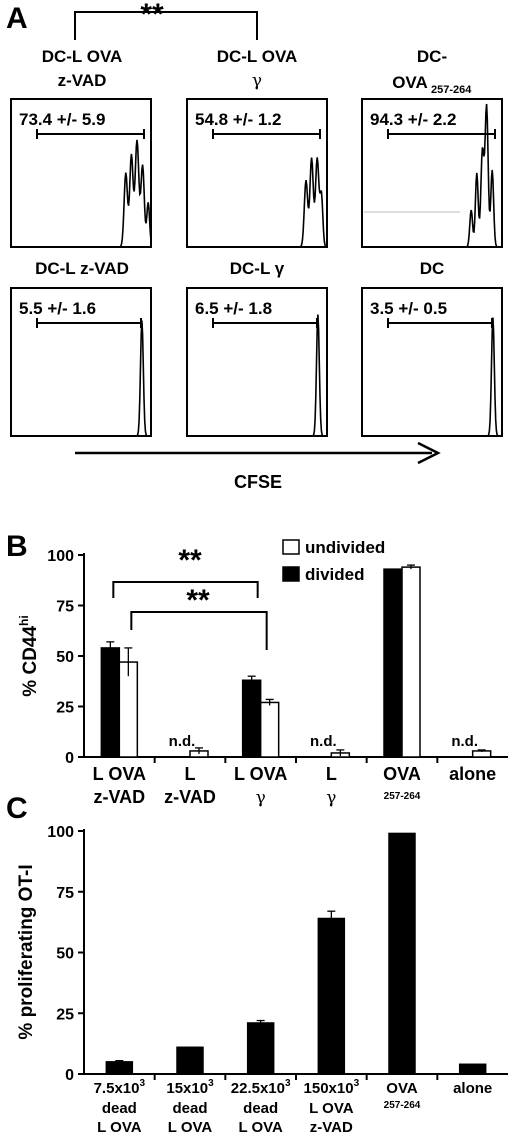 The width and height of the screenshot is (520, 1137). Describe the element at coordinates (57, 308) in the screenshot. I see `gate-percentage: 5.5 +/- 1.6` at that location.